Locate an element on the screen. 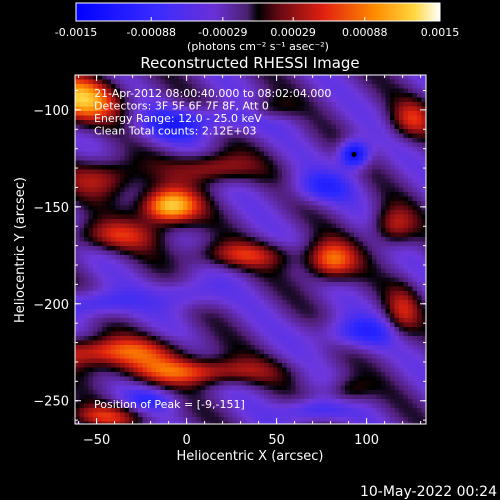 This screenshot has width=500, height=500. y-tick-label: −200 is located at coordinates (51, 305).